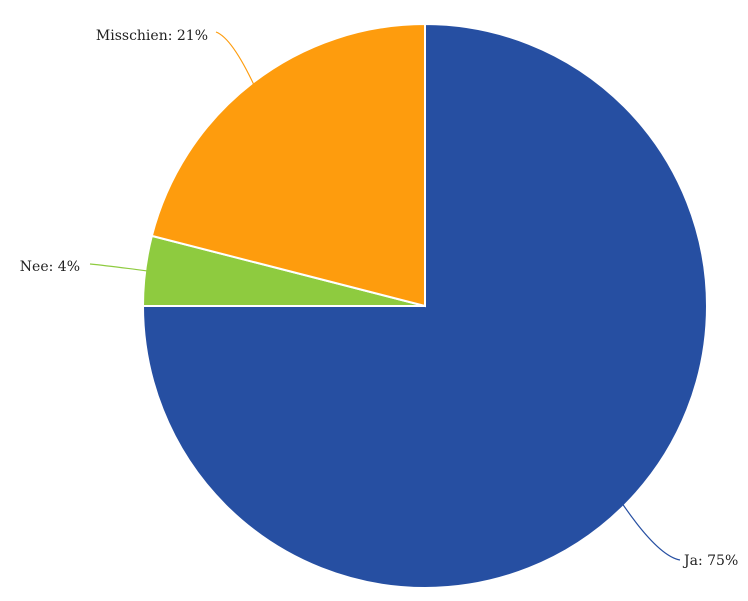 Image resolution: width=748 pixels, height=601 pixels. Describe the element at coordinates (50, 267) in the screenshot. I see `slice-label-nee: Nee: 4%` at that location.